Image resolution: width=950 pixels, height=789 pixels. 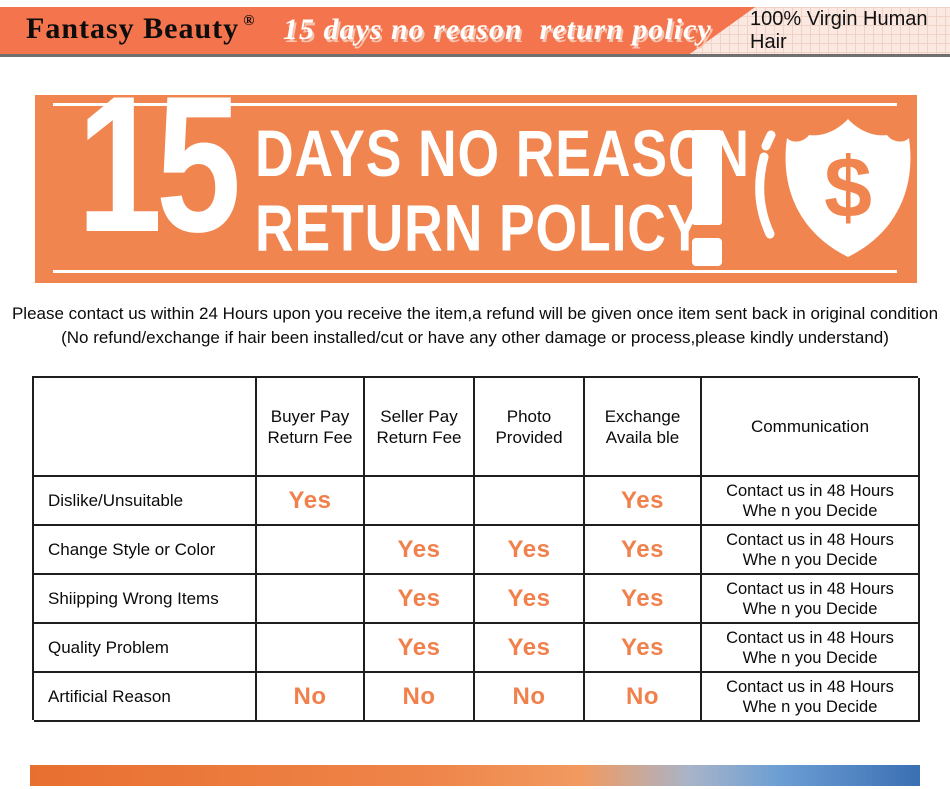 I want to click on brand-text: Fantasy Beauty, so click(x=133, y=28).